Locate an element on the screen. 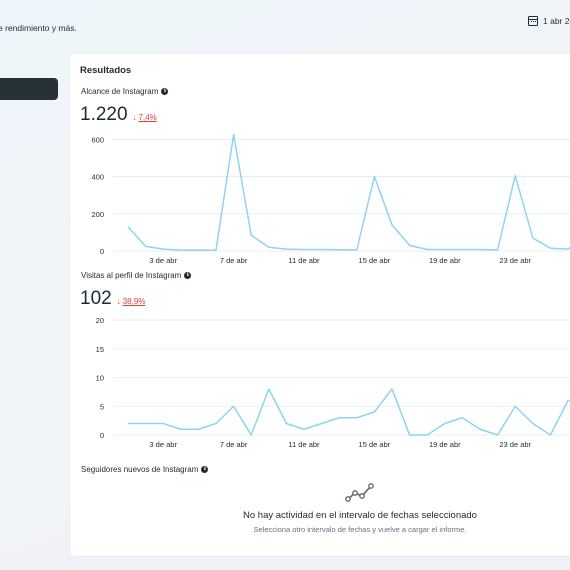 The image size is (570, 570). y-tick-label: 600 is located at coordinates (97, 139).